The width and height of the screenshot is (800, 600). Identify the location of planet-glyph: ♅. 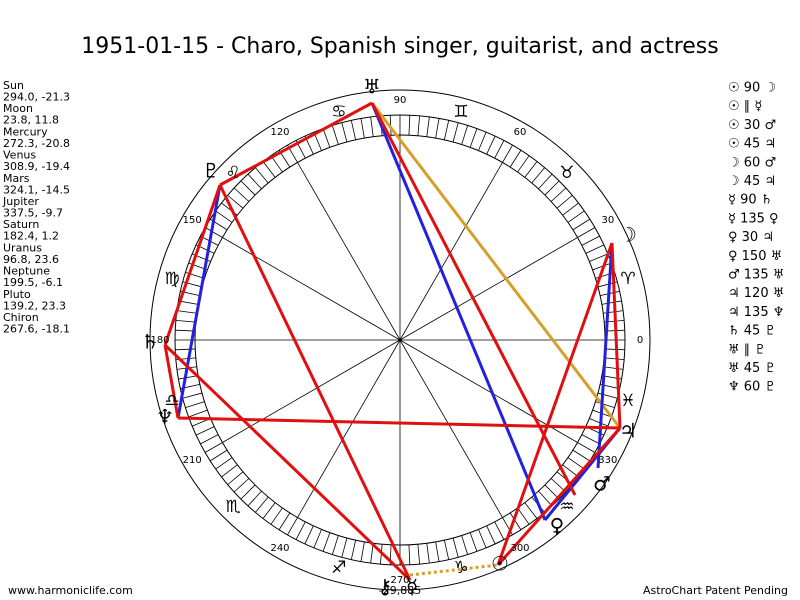
(372, 87).